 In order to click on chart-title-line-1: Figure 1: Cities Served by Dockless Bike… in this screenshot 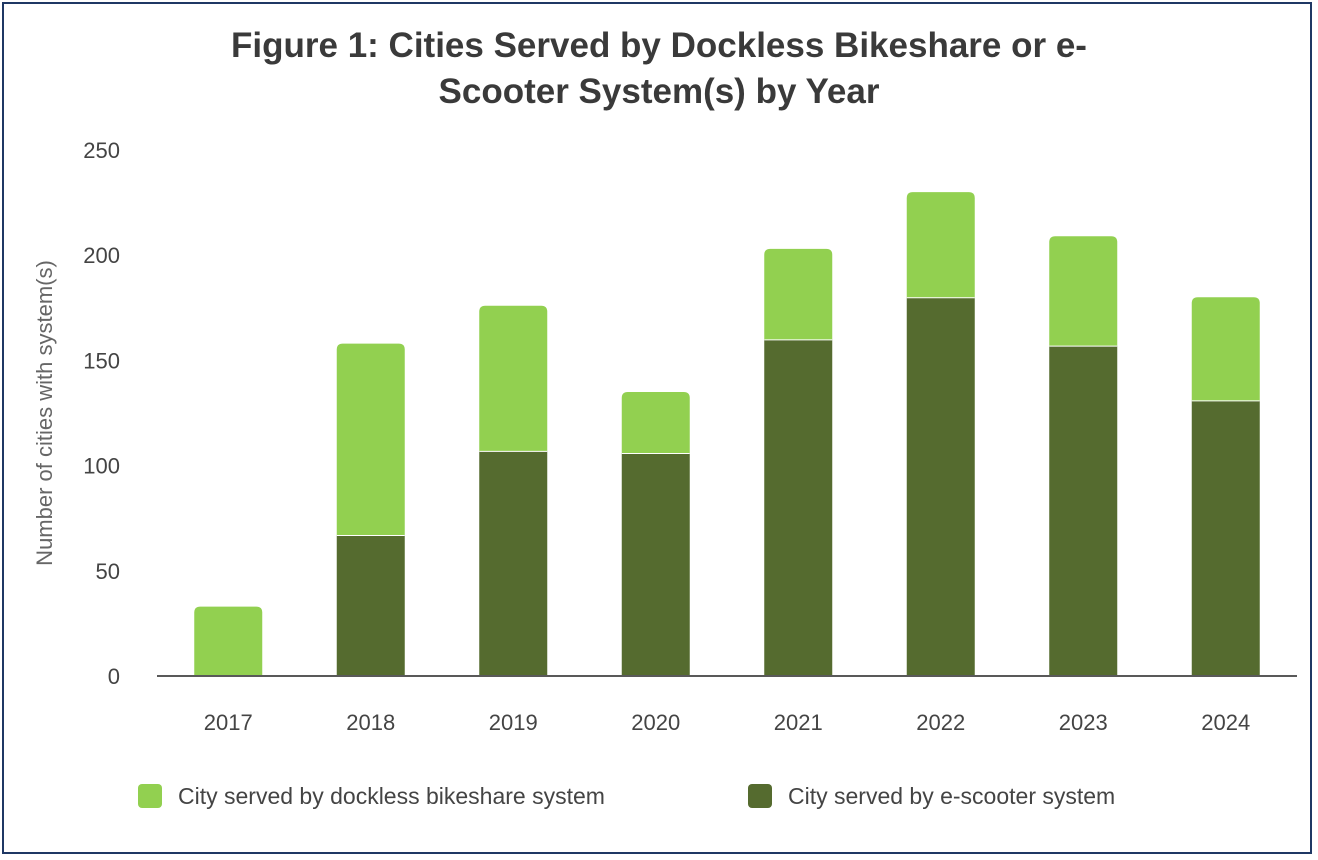, I will do `click(659, 45)`.